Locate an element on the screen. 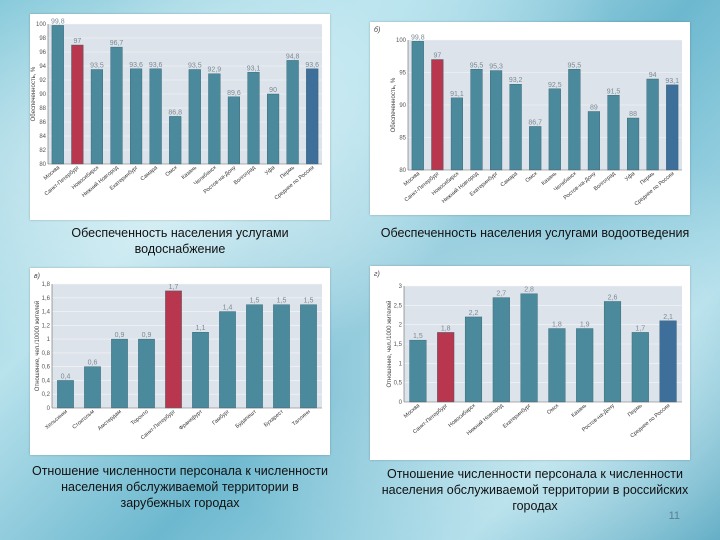  bar-value-label: 1,8 is located at coordinates (446, 328).